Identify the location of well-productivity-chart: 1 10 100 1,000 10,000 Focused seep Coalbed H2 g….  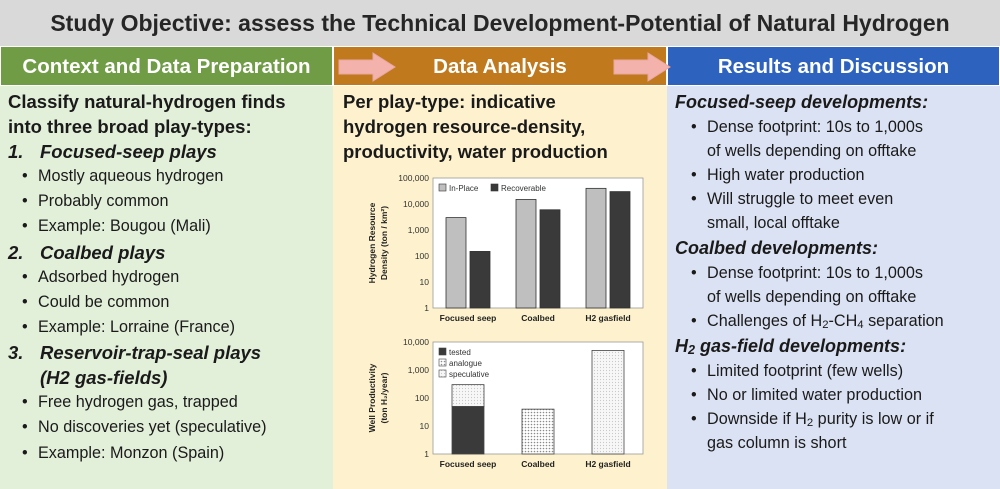
(505, 403).